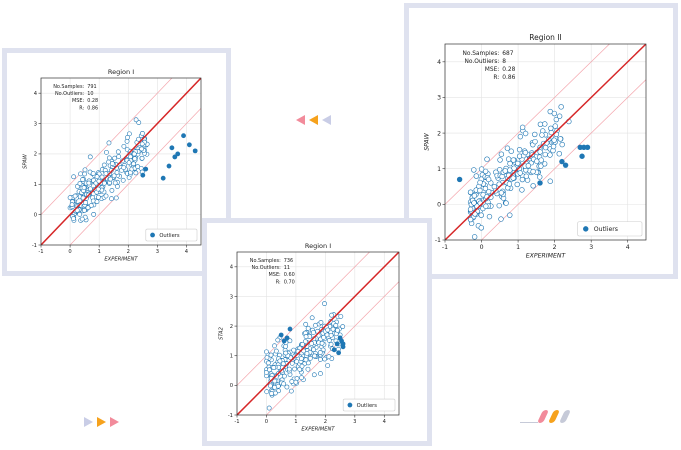  I want to click on dash-orange, so click(554, 416).